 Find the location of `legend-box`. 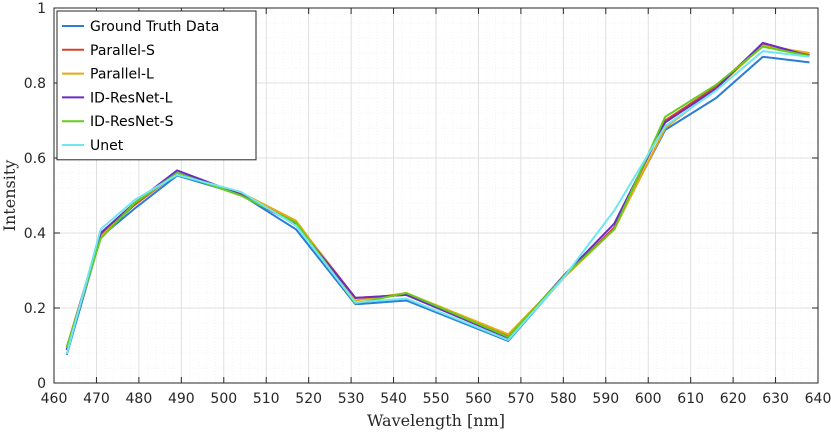

legend-box is located at coordinates (156, 85).